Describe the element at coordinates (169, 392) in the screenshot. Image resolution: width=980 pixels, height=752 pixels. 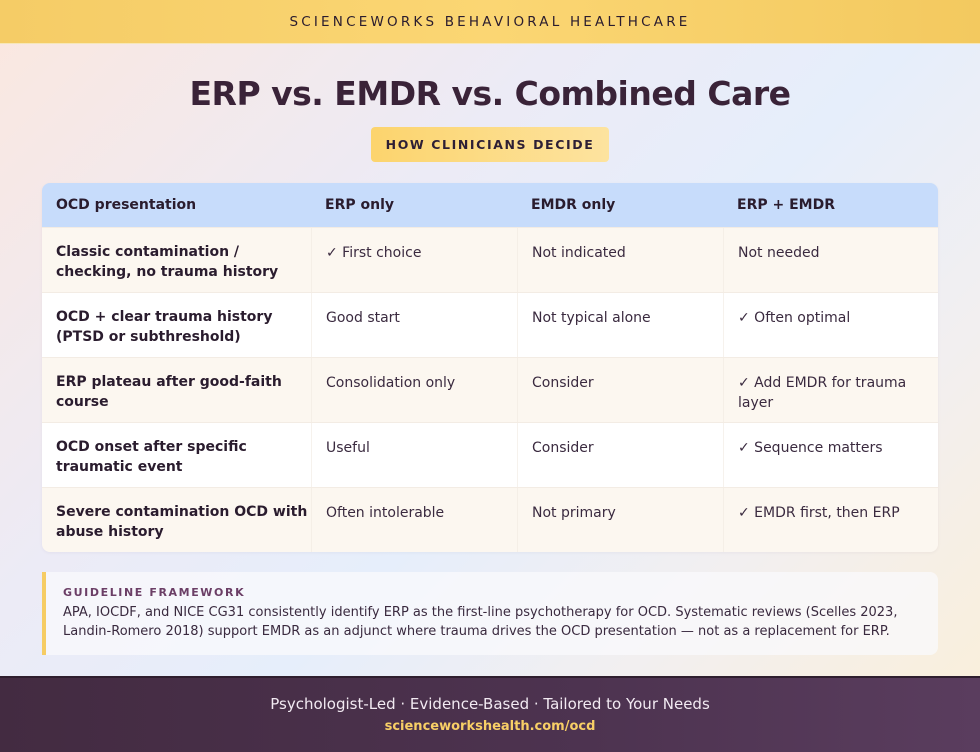
I see `presentation-cell: ERP plateau after good-faith course` at that location.